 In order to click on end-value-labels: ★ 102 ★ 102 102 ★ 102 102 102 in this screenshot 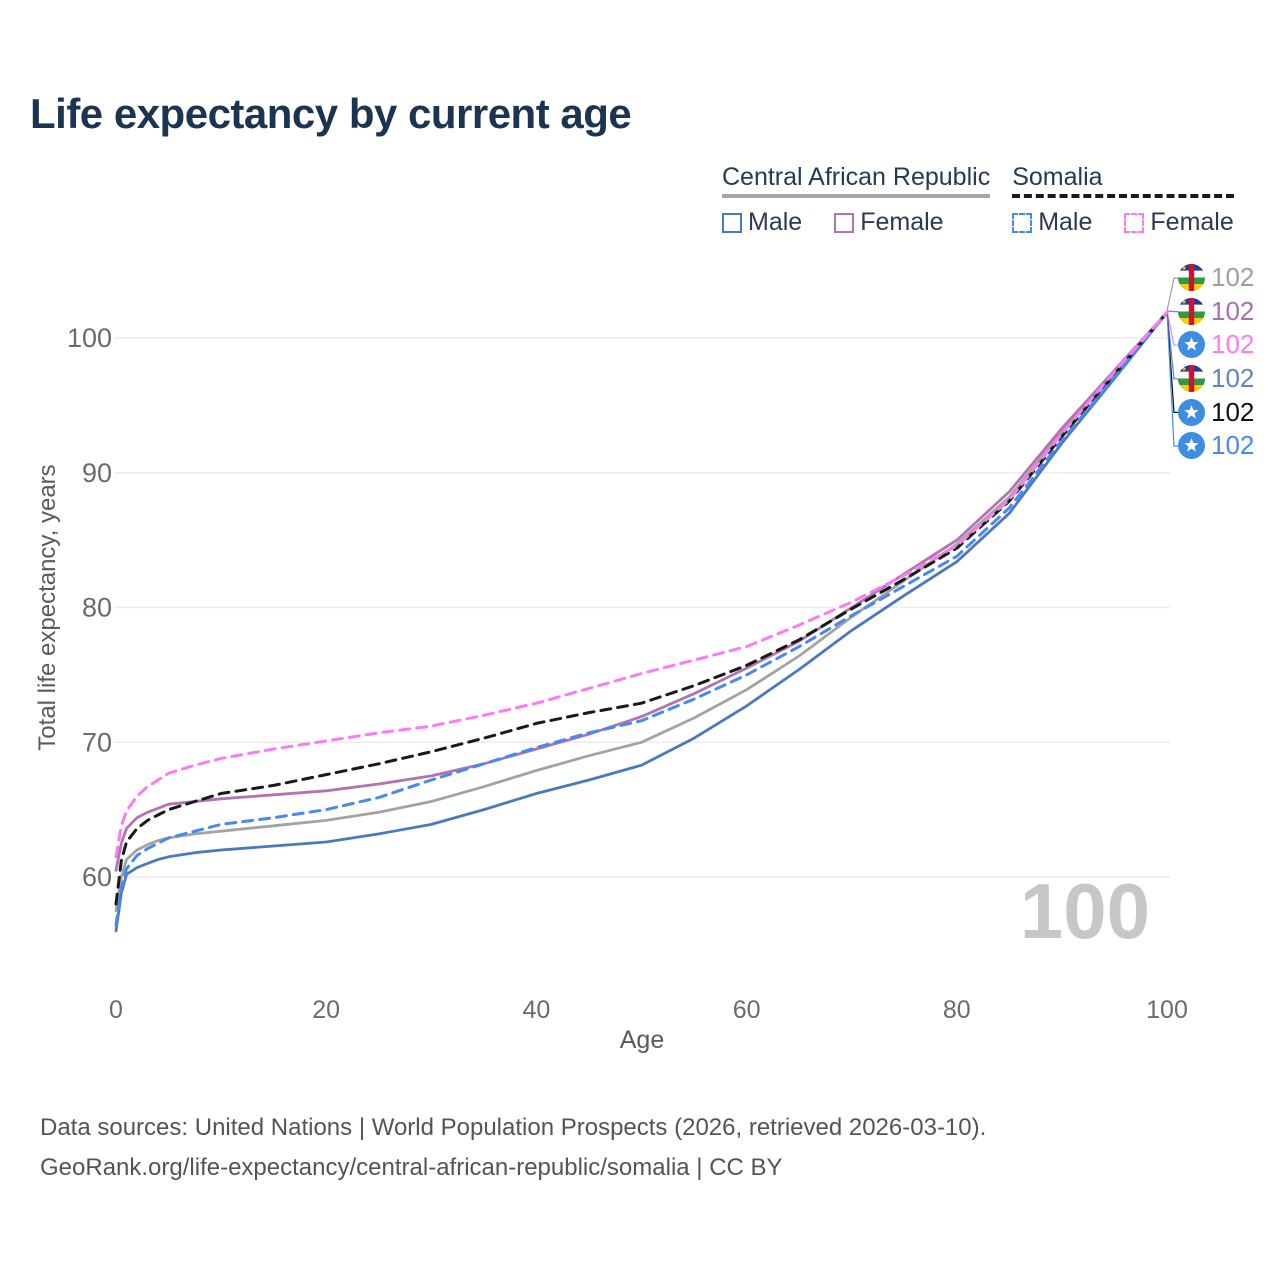, I will do `click(1216, 362)`.